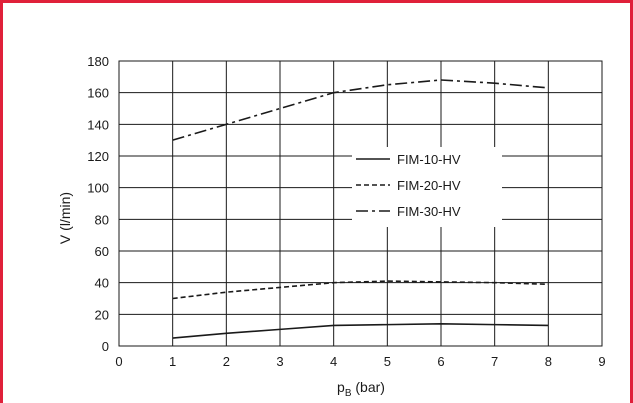  Describe the element at coordinates (494, 361) in the screenshot. I see `x-tick-label: 7` at that location.